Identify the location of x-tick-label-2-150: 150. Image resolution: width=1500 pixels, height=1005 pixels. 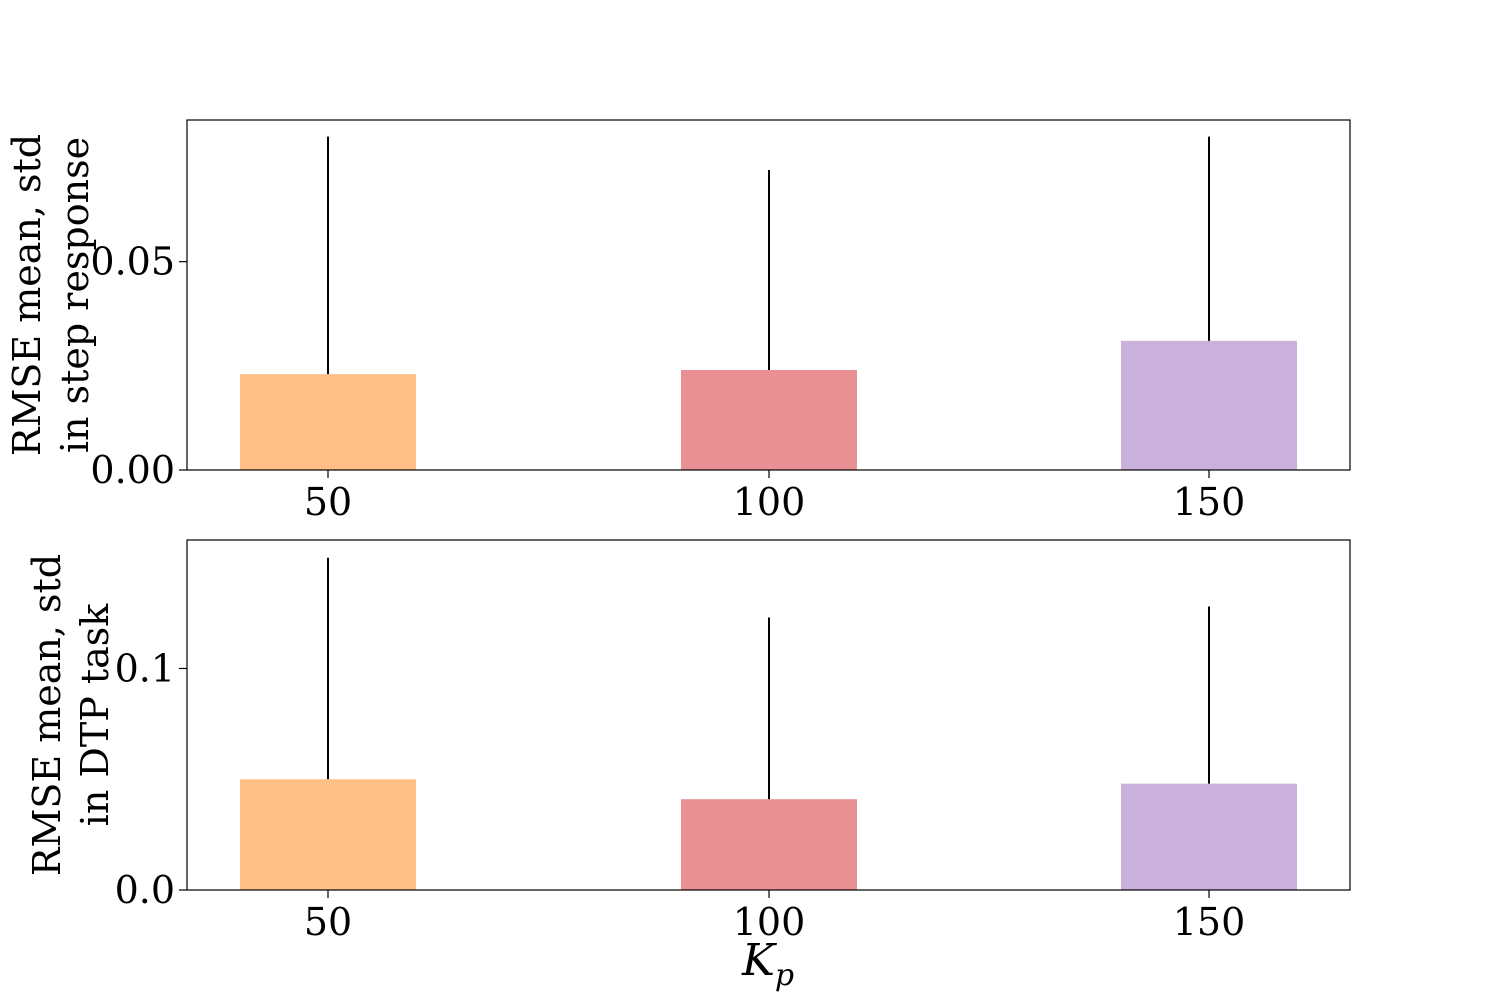
(1209, 922).